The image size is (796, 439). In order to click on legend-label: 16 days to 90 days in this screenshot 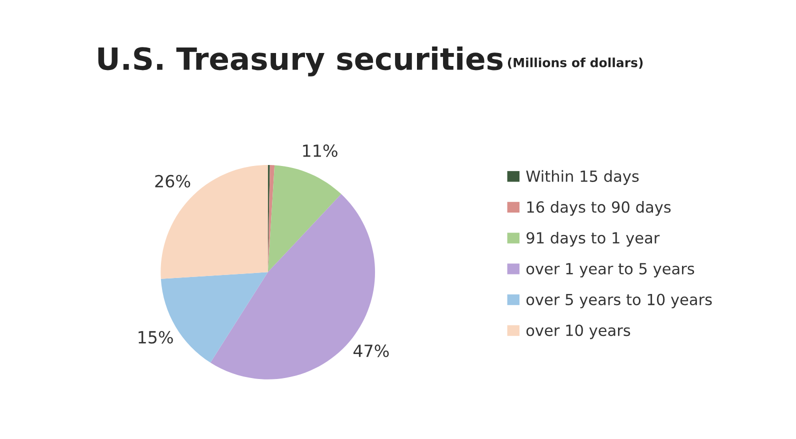, I will do `click(599, 208)`.